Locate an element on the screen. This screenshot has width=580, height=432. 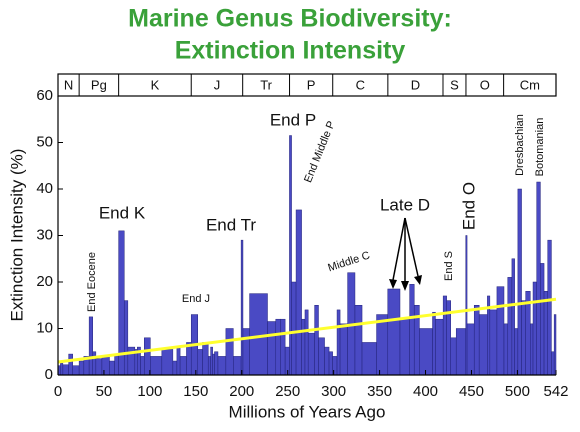
period-label: D is located at coordinates (415, 84).